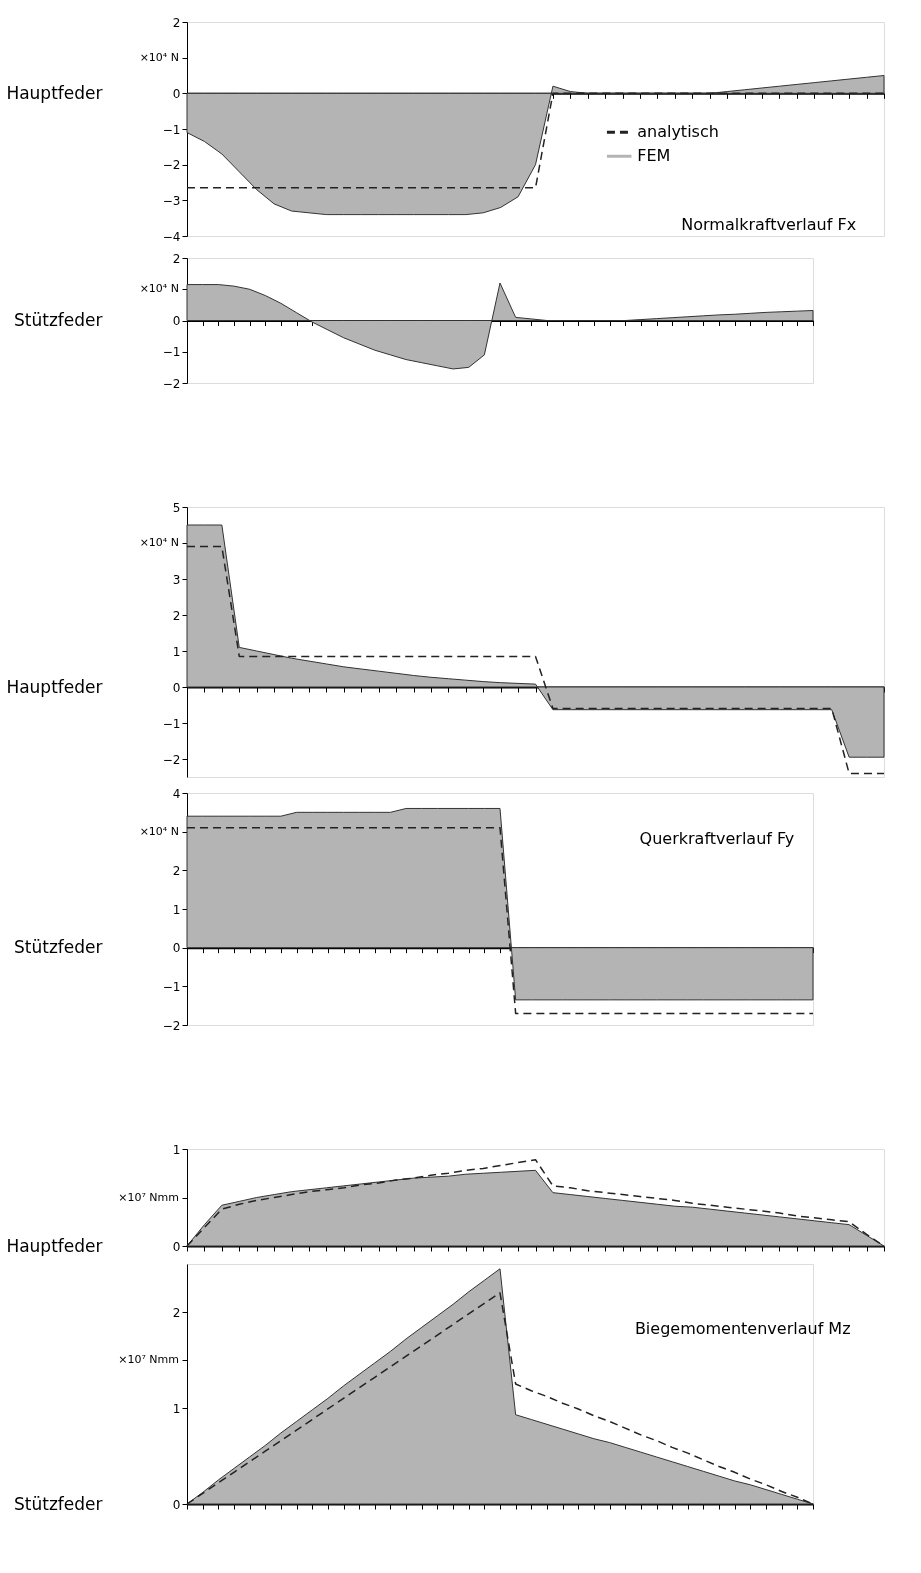  Describe the element at coordinates (769, 225) in the screenshot. I see `annotation: Normalkraftverlauf Fx` at that location.